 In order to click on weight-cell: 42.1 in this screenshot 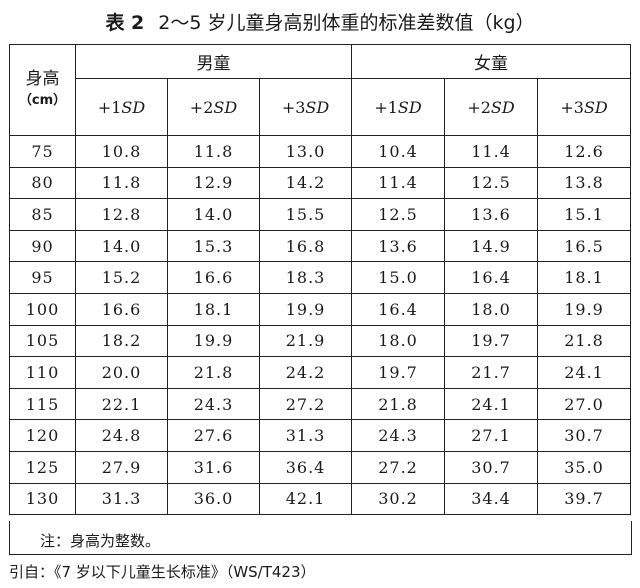, I will do `click(305, 499)`.